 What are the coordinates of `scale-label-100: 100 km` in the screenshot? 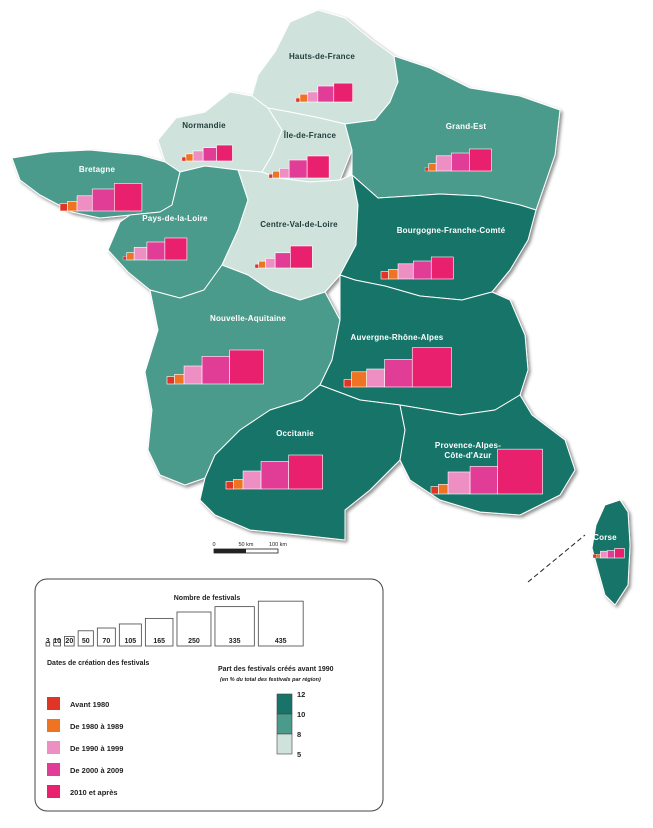 It's located at (278, 545).